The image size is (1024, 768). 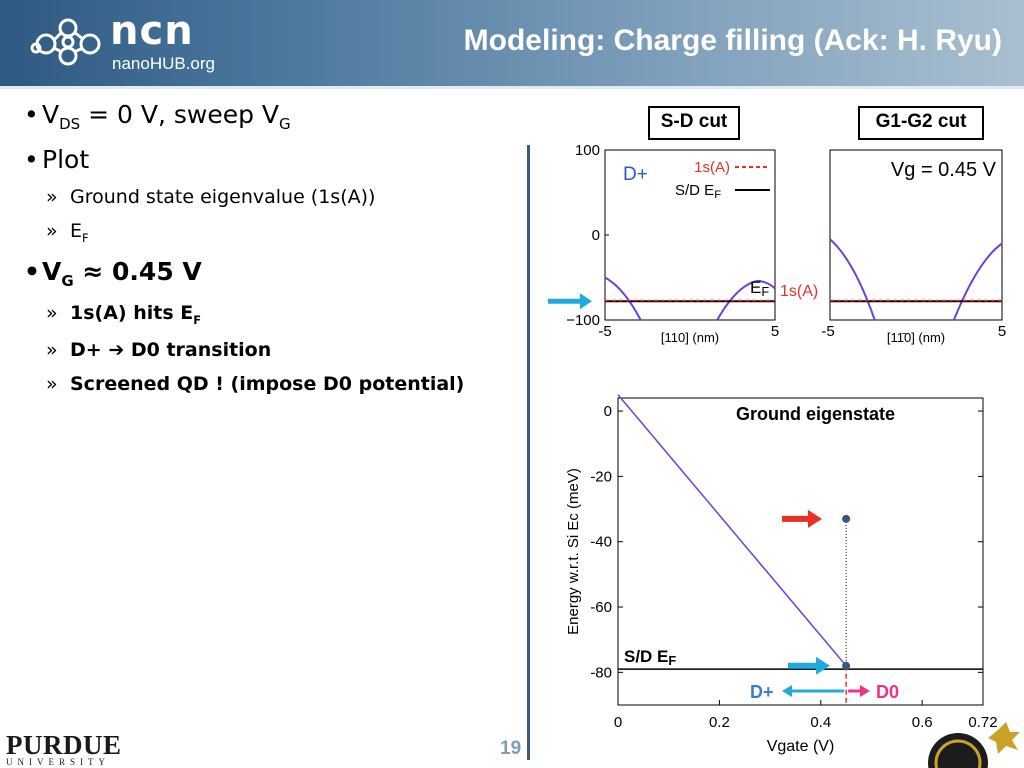 What do you see at coordinates (762, 692) in the screenshot?
I see `dplus-label: D+` at bounding box center [762, 692].